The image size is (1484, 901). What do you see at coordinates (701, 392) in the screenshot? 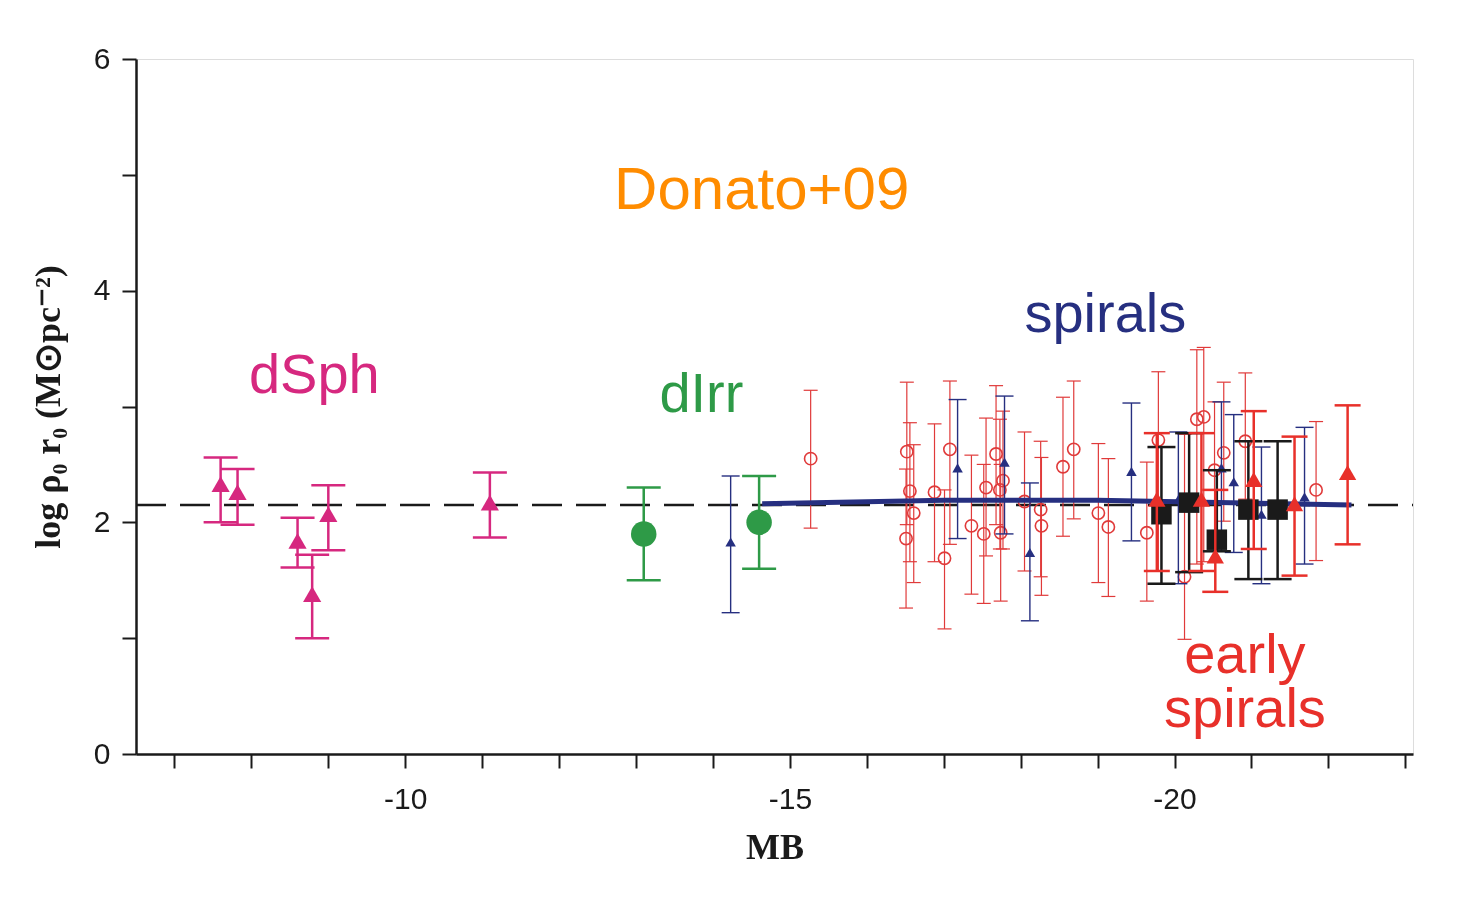
I see `series-label: dIrr` at bounding box center [701, 392].